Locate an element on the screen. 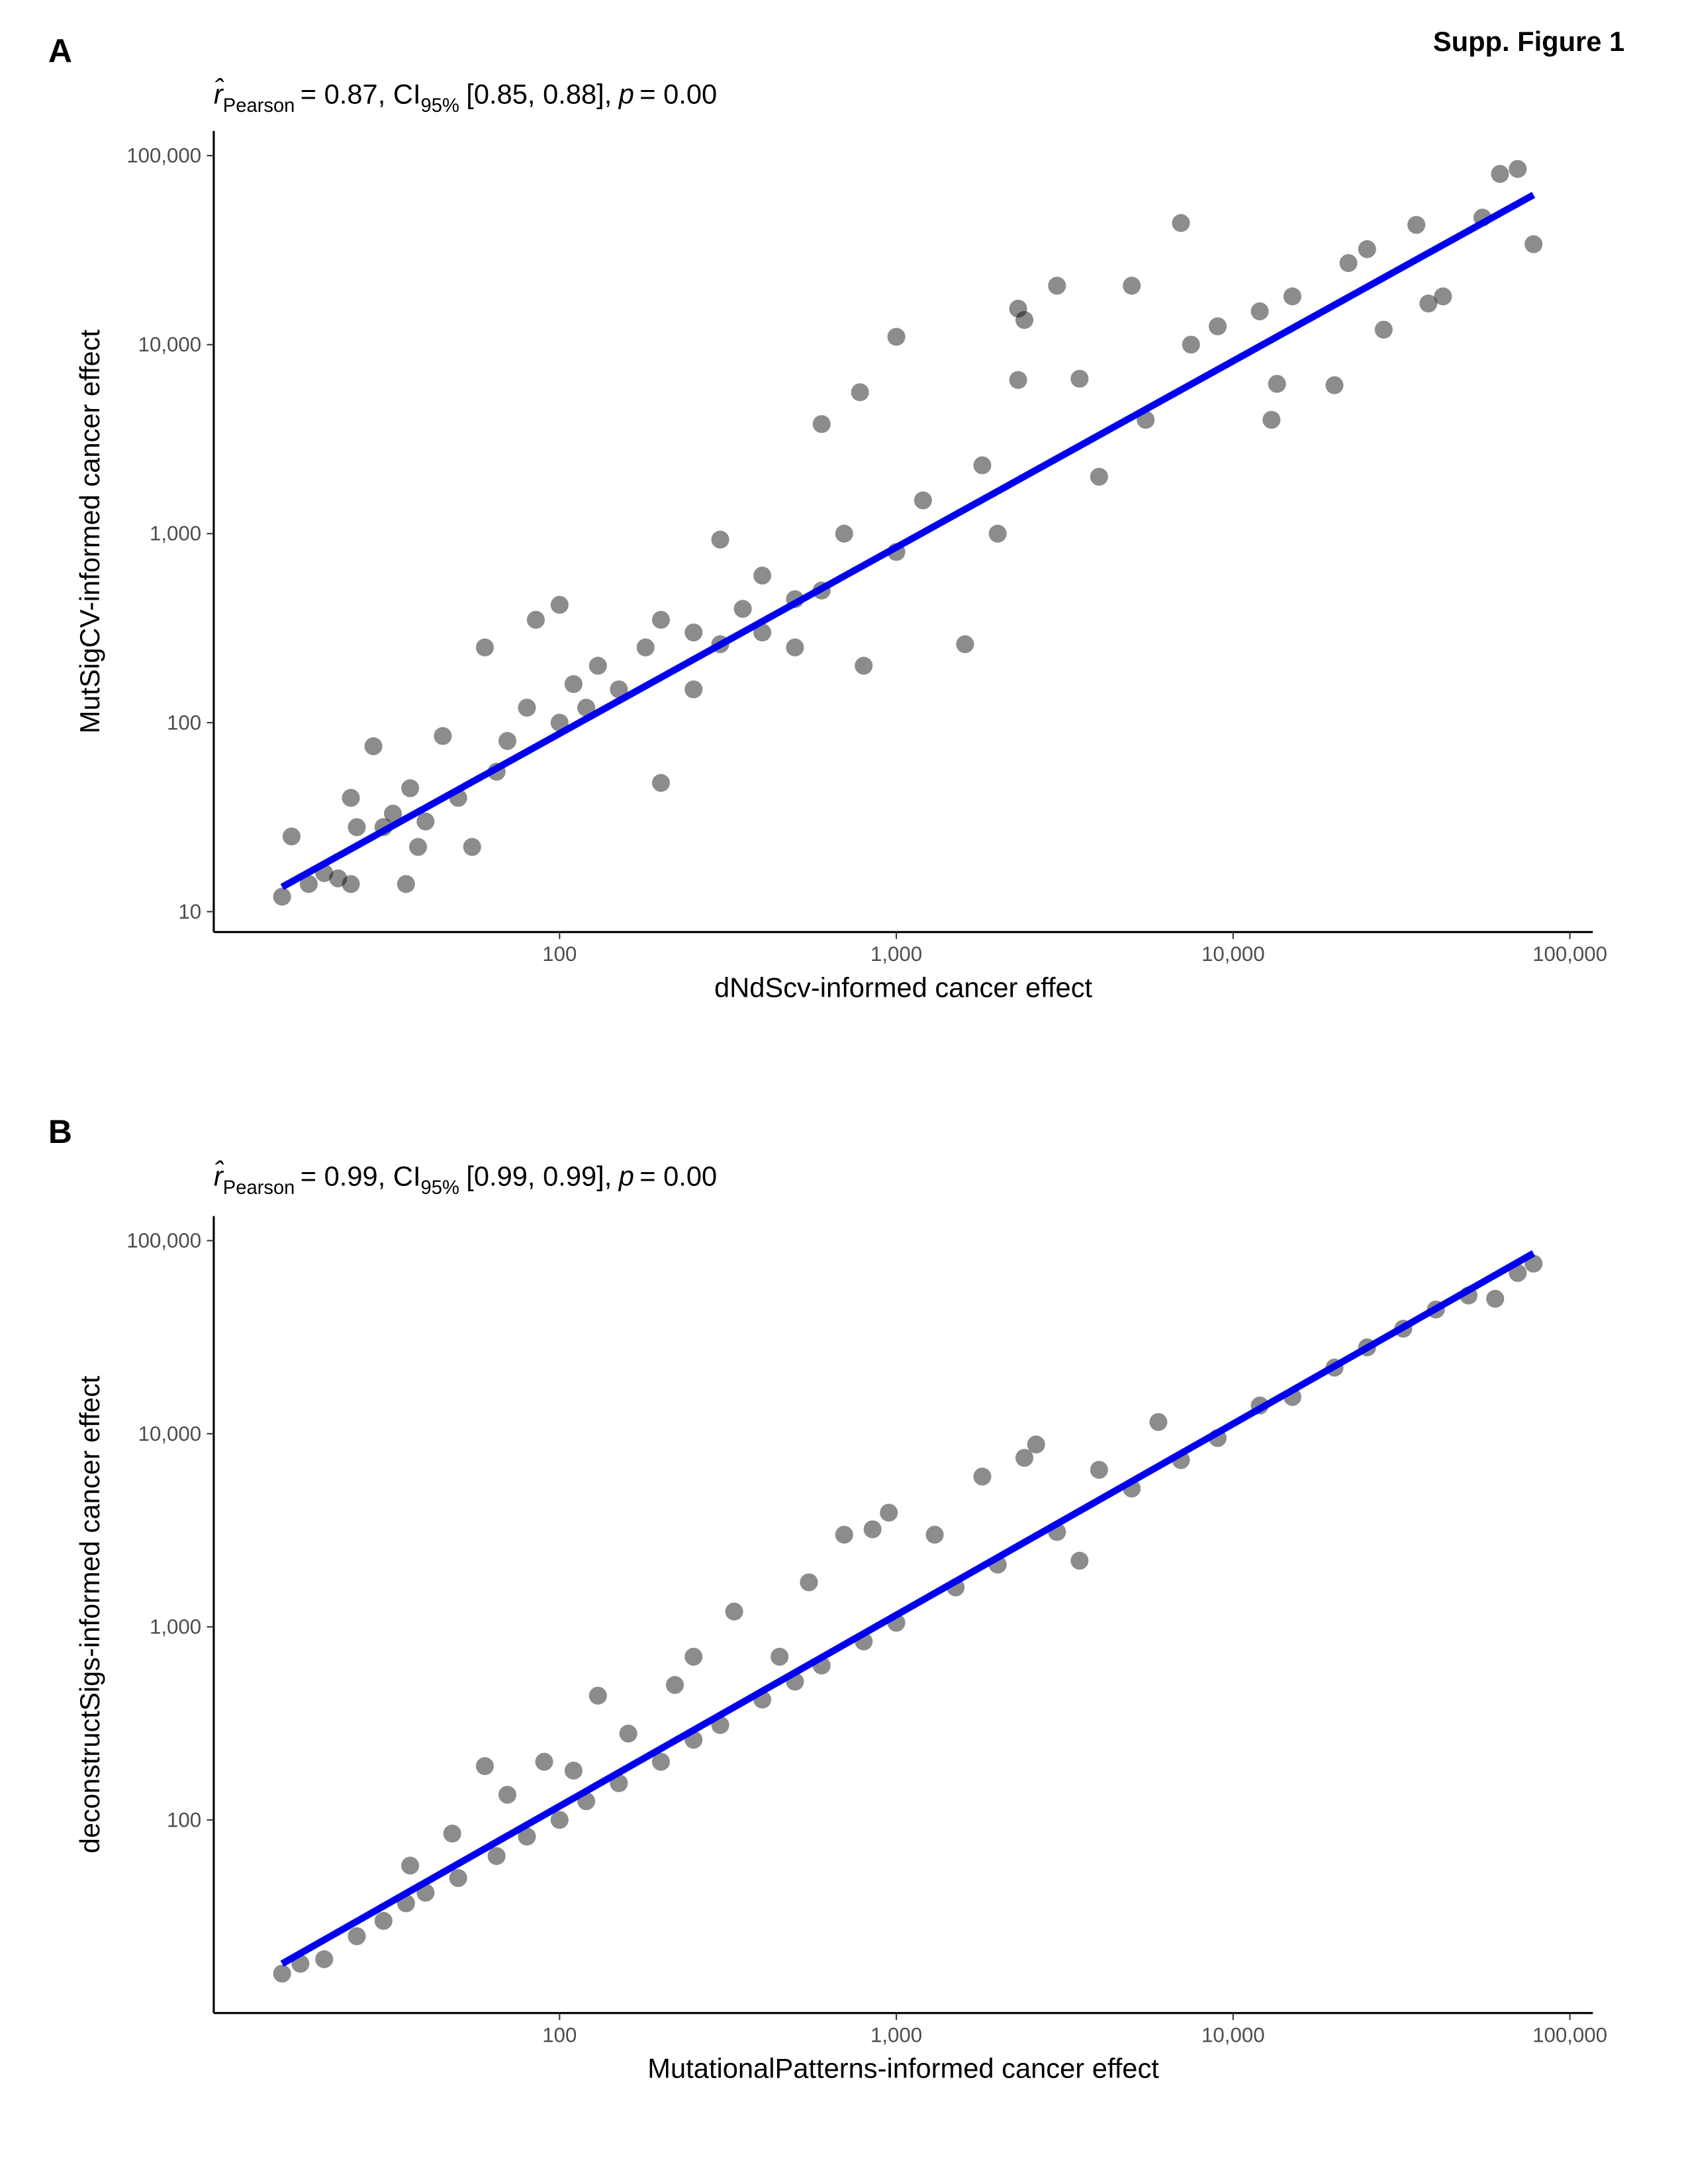 This screenshot has width=1688, height=2184. y-tick-label: 1,000 is located at coordinates (175, 1627).